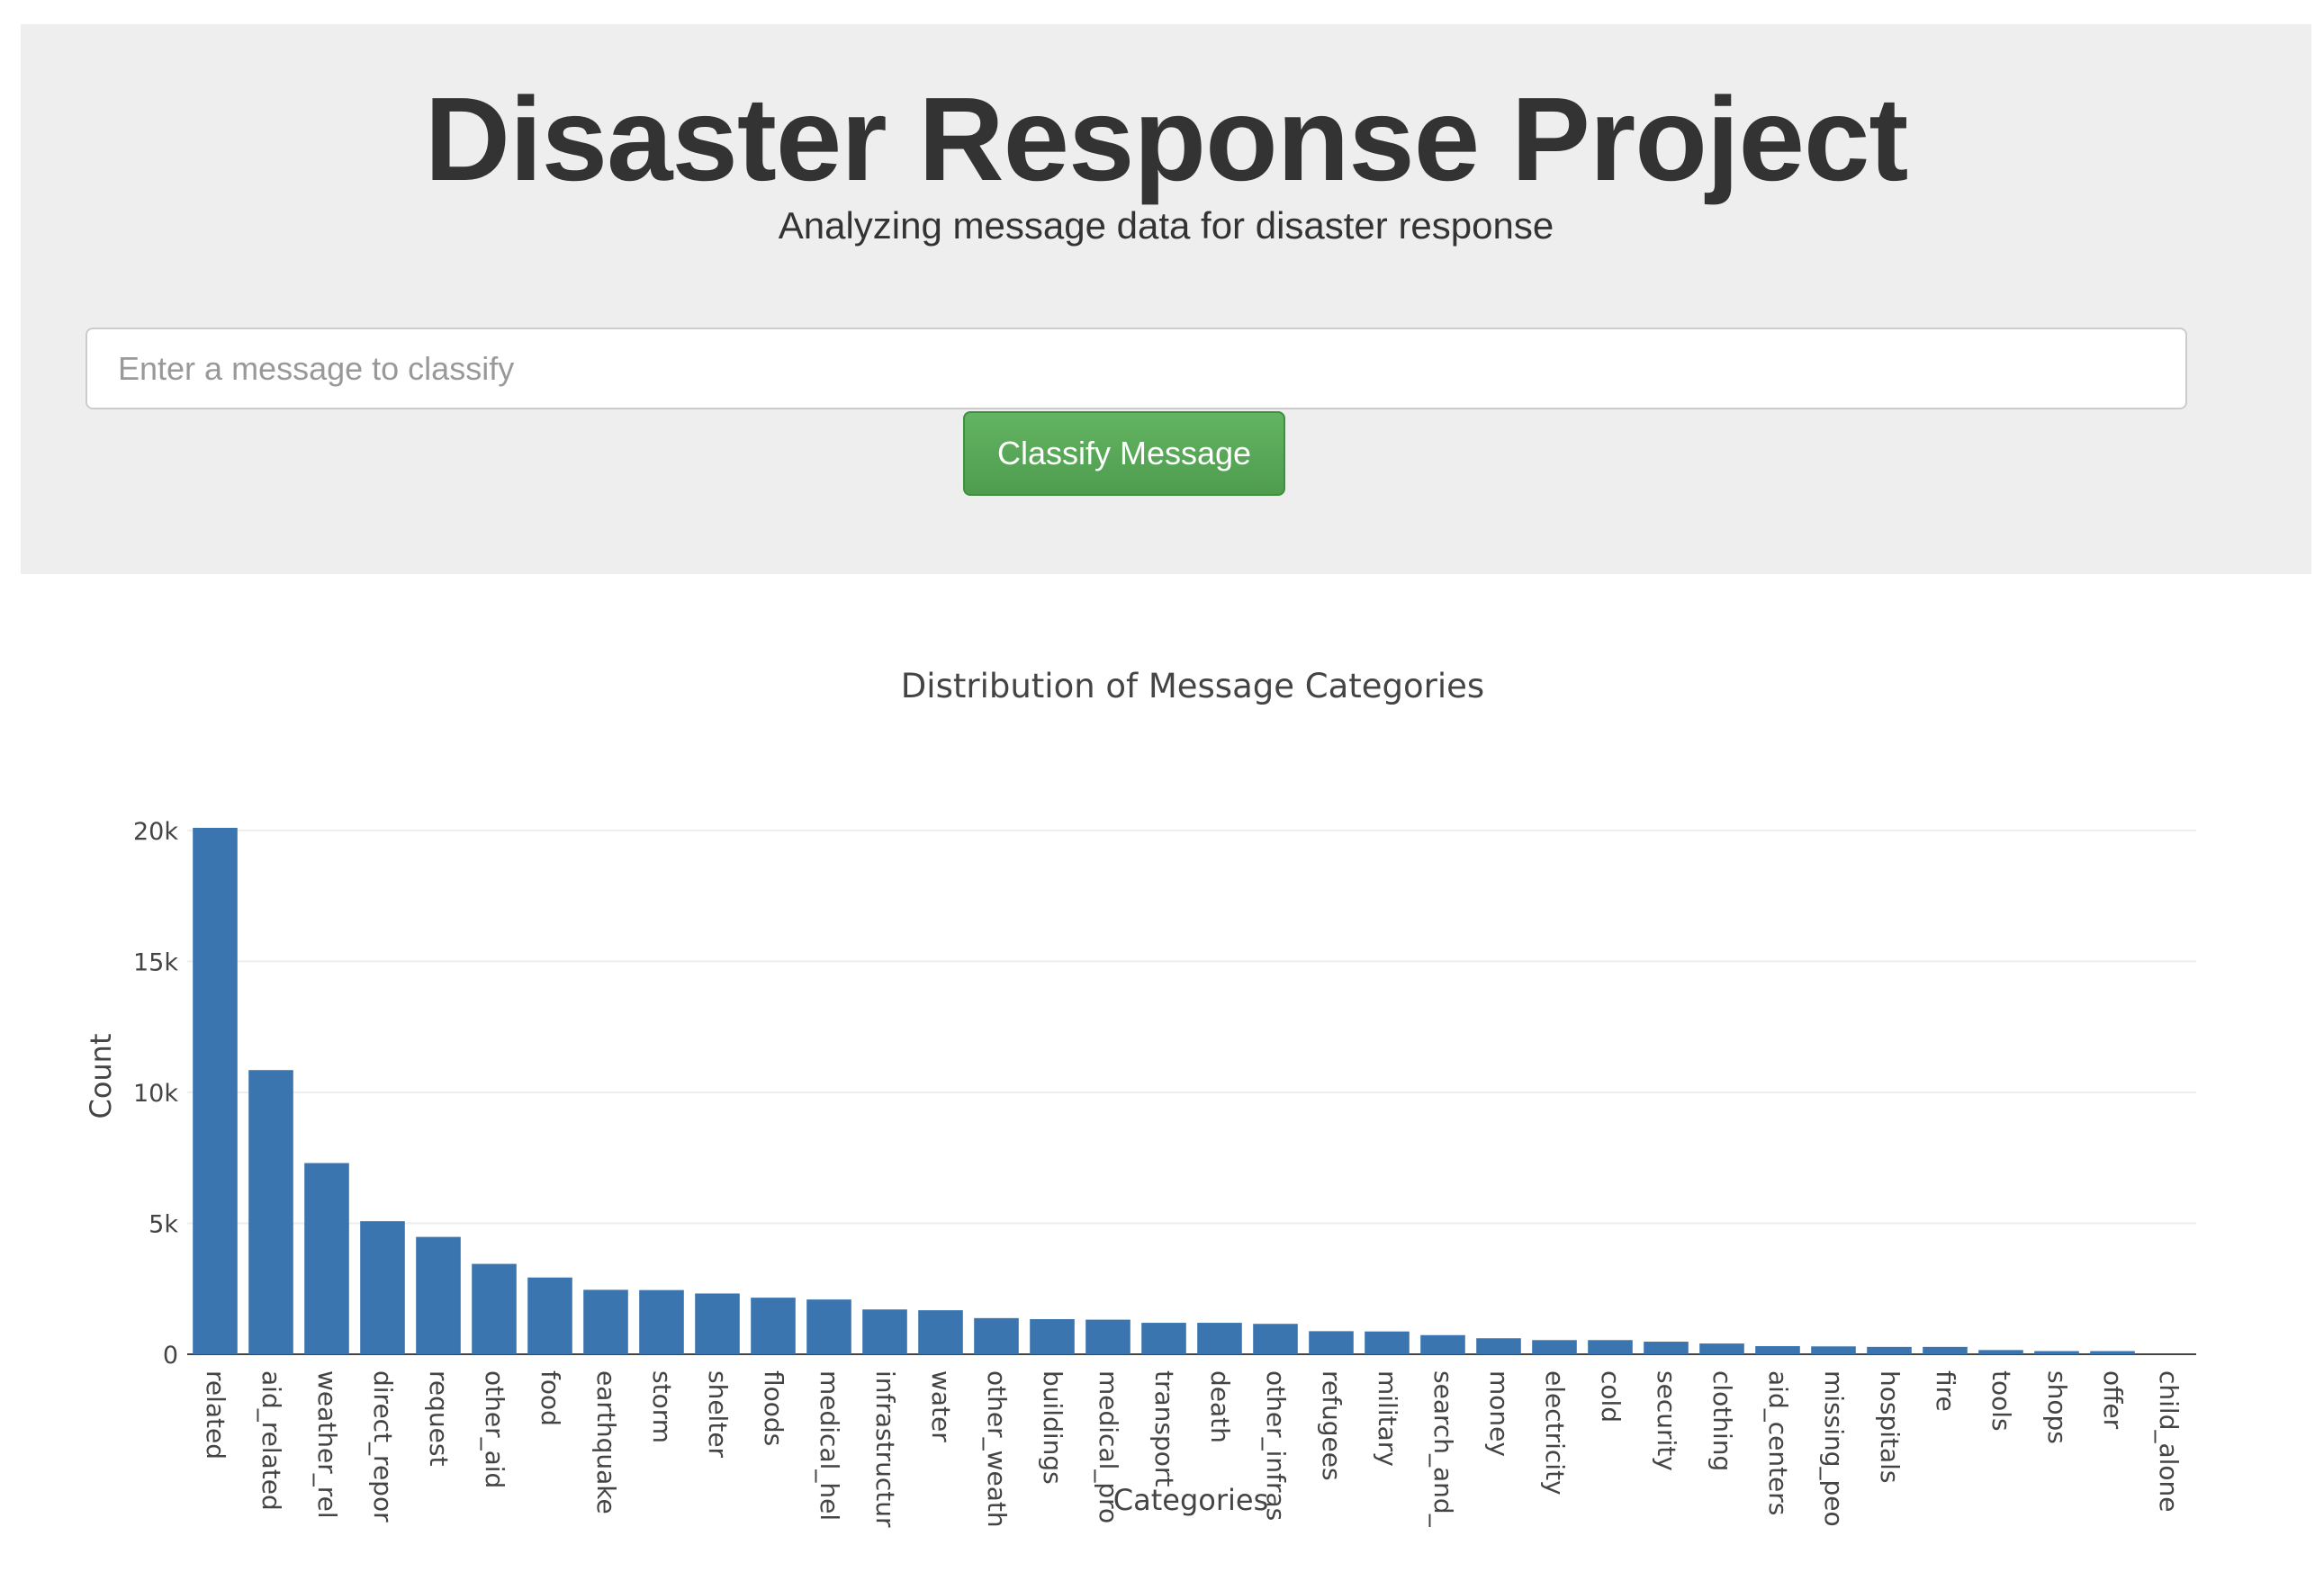 This screenshot has height=1572, width=2324. Describe the element at coordinates (1192, 686) in the screenshot. I see `chart-title: Distribution of Message Categories` at that location.